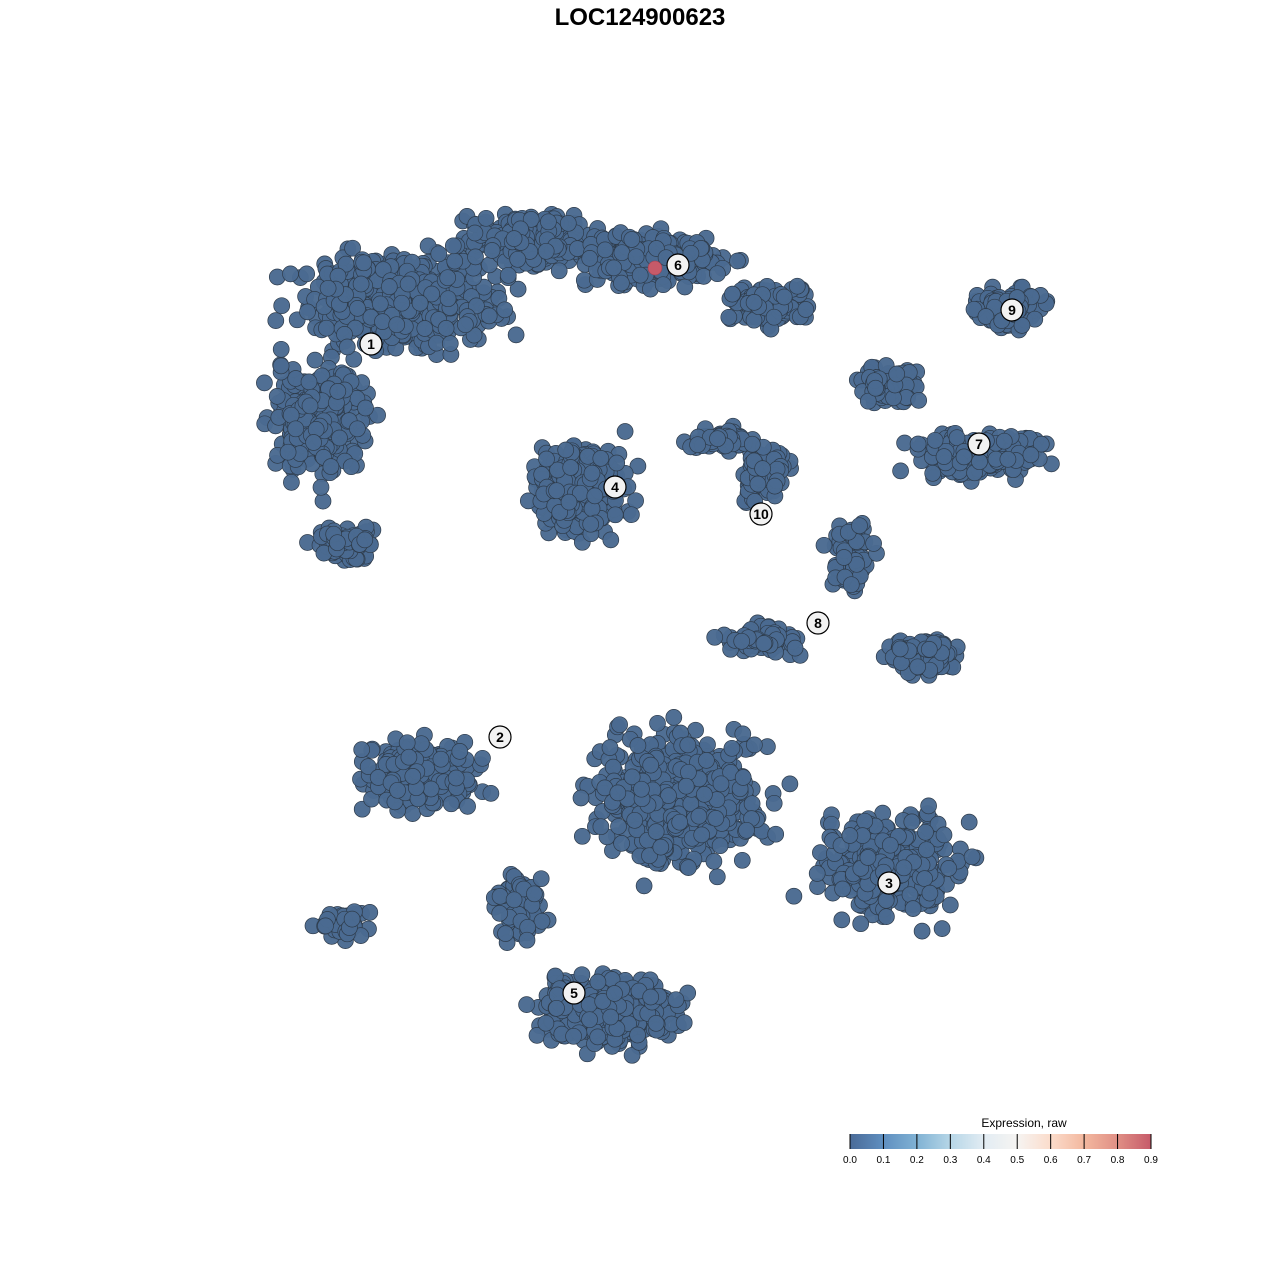 Image resolution: width=1280 pixels, height=1280 pixels. What do you see at coordinates (678, 265) in the screenshot?
I see `cluster-label-text: 6` at bounding box center [678, 265].